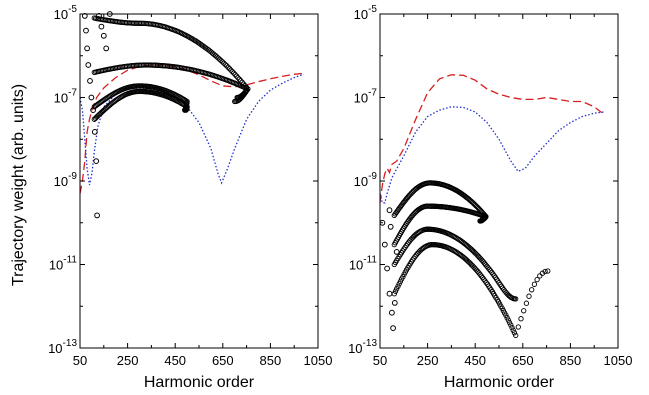  What do you see at coordinates (499, 382) in the screenshot?
I see `right-x-axis-title: Harmonic order` at bounding box center [499, 382].